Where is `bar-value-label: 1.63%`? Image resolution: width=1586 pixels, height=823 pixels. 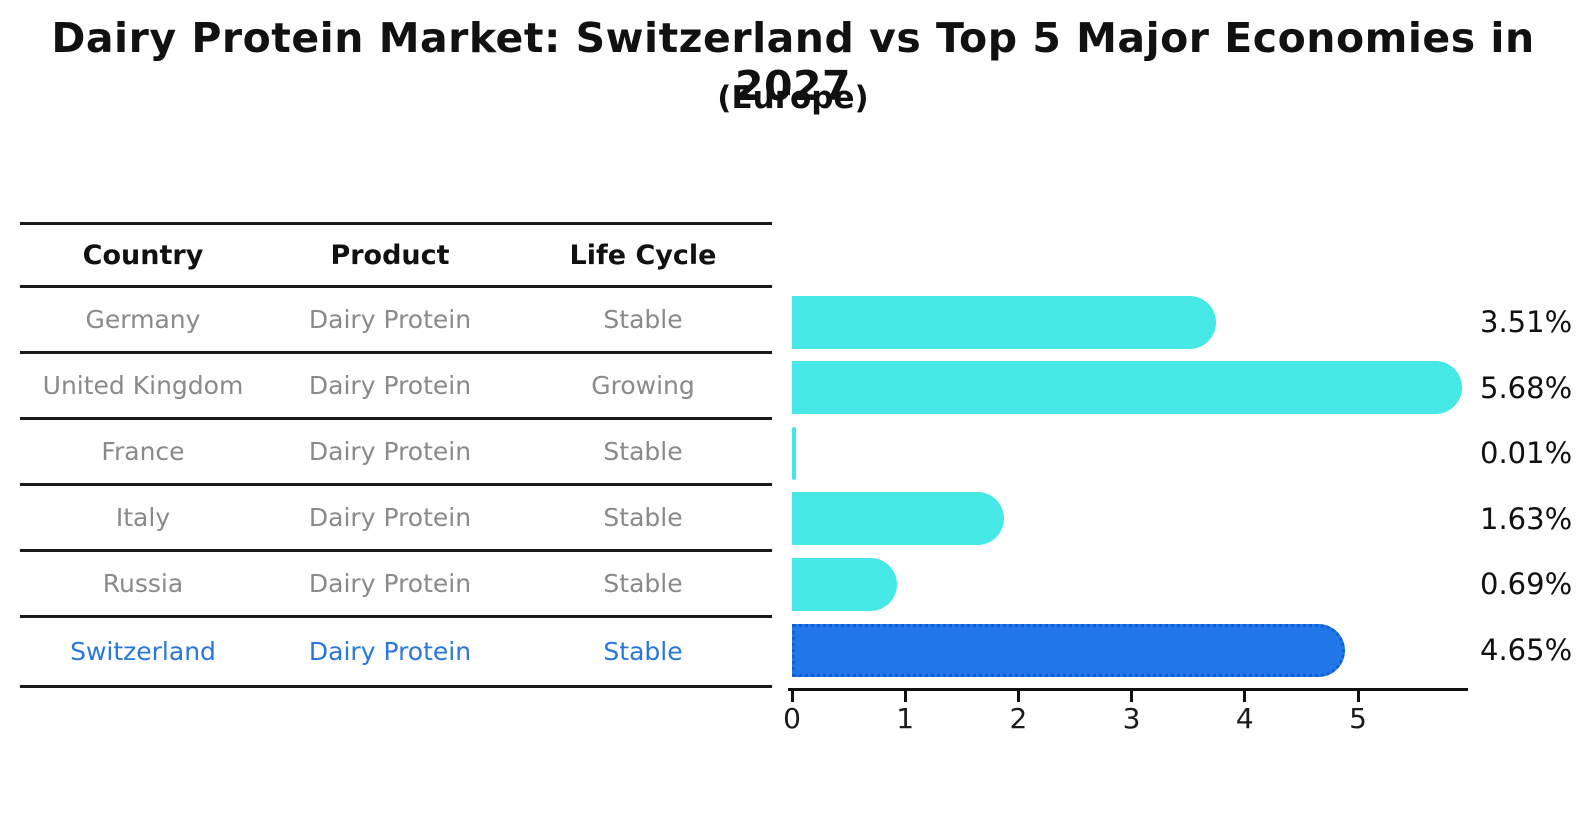 bar-value-label: 1.63% is located at coordinates (1526, 518).